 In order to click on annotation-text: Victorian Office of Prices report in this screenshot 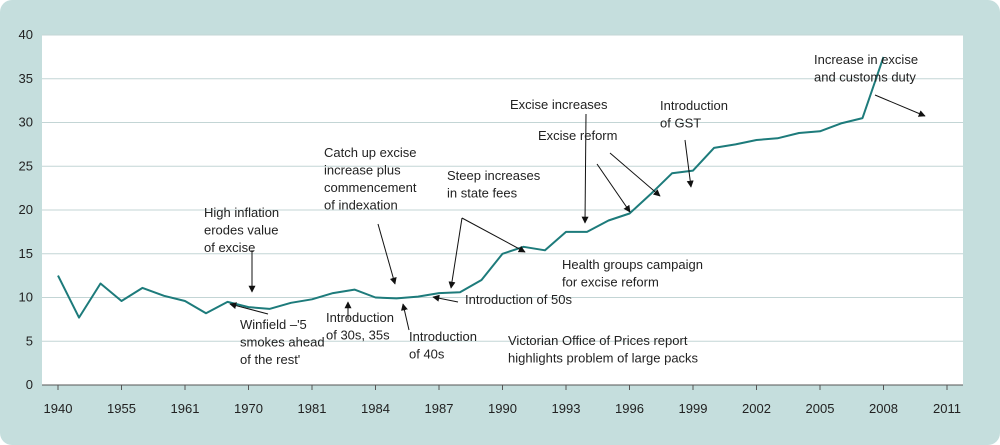, I will do `click(598, 340)`.